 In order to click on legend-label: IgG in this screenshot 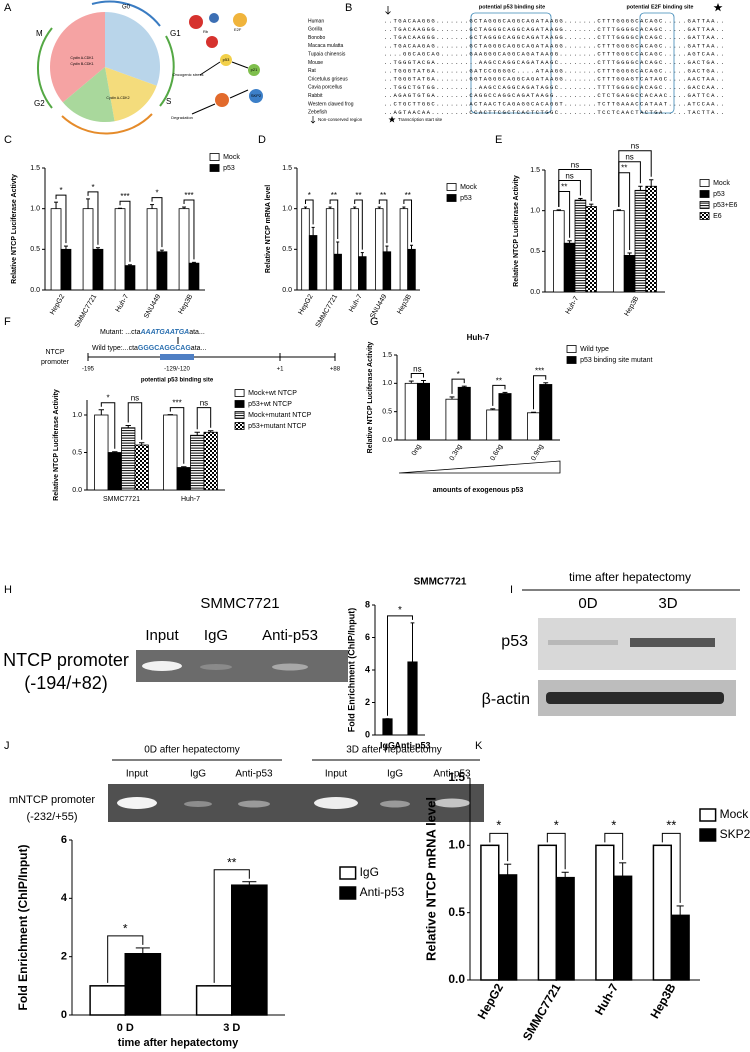, I will do `click(369, 872)`.